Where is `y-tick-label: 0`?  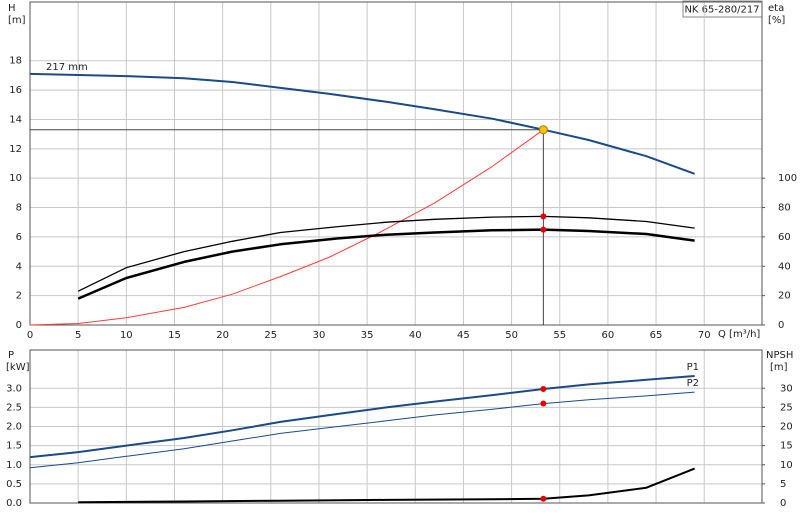
y-tick-label: 0 is located at coordinates (19, 325).